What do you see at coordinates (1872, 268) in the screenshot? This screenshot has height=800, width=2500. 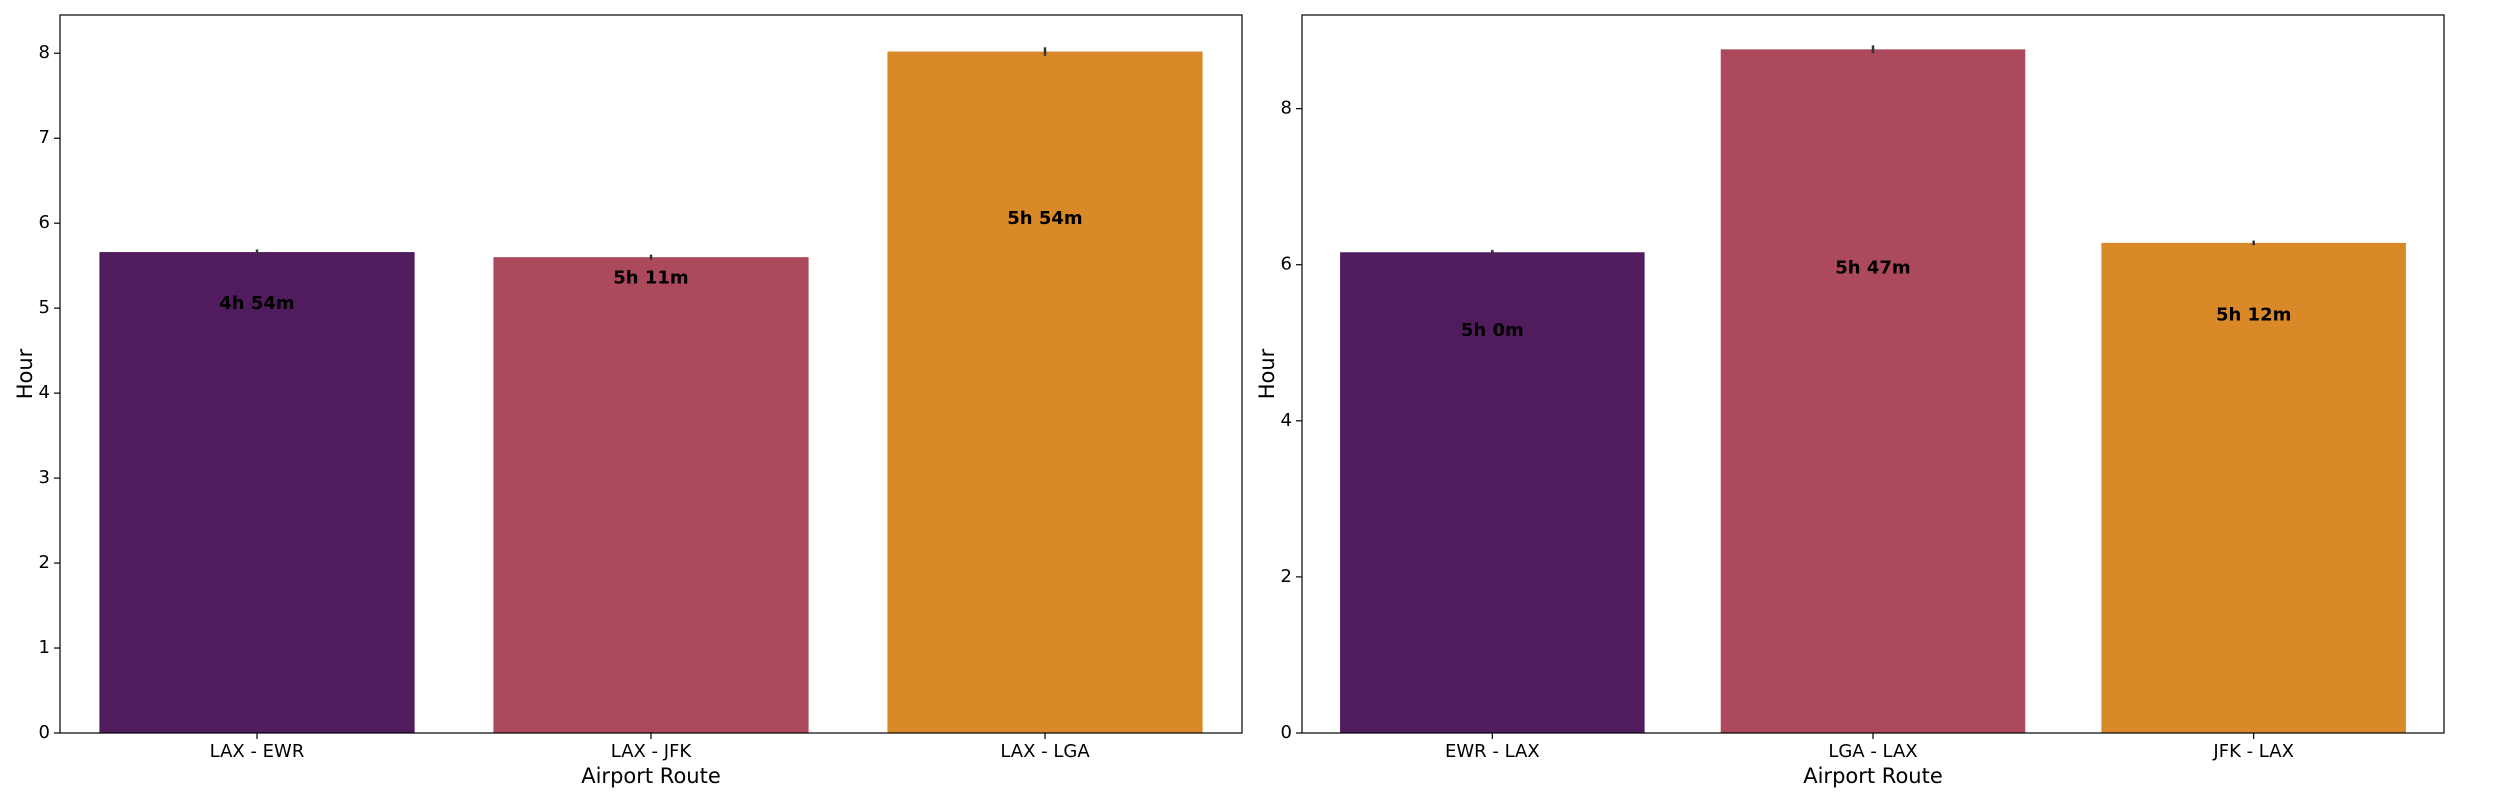 I see `bar-label-1: 5h 47m` at bounding box center [1872, 268].